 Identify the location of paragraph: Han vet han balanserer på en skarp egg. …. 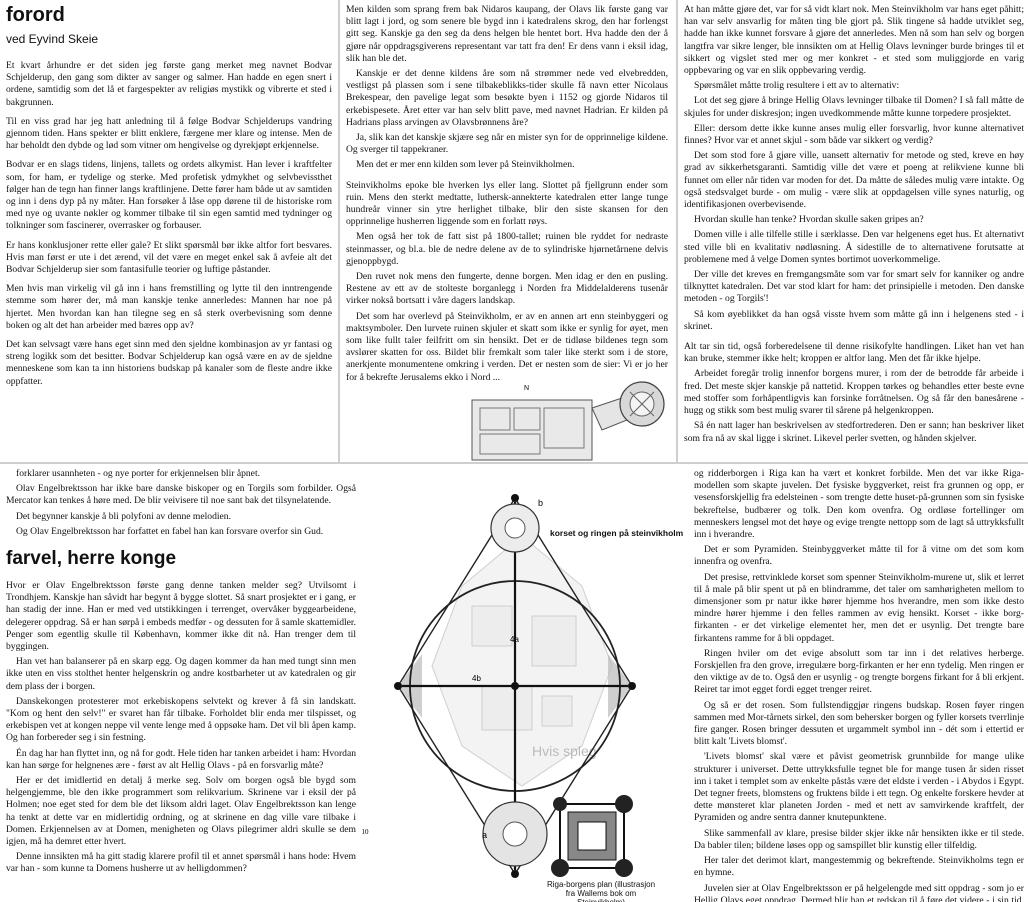
(181, 674).